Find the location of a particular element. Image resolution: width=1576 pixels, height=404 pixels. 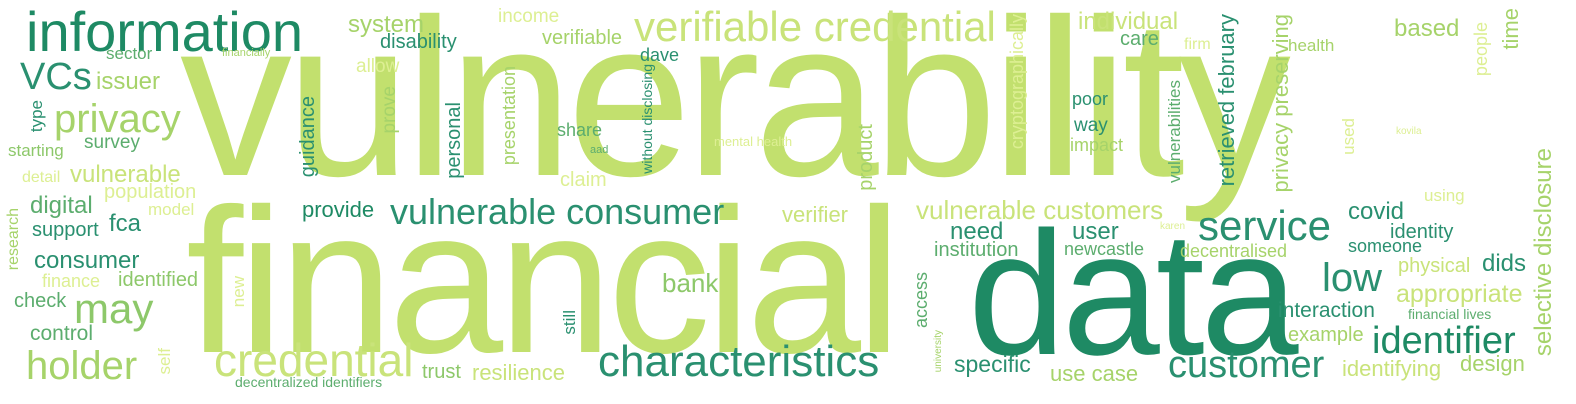

word-identified: identified is located at coordinates (158, 280).